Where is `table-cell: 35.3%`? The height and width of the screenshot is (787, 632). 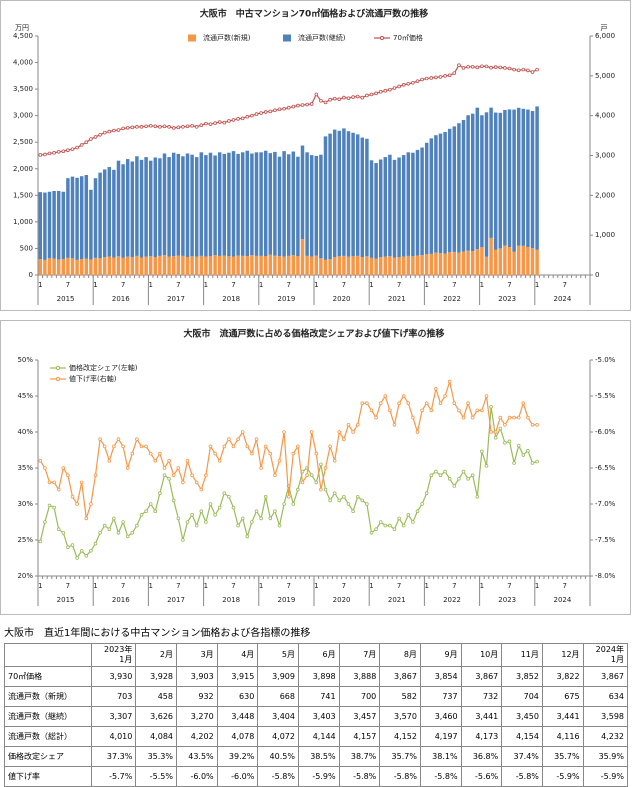 table-cell: 35.3% is located at coordinates (156, 756).